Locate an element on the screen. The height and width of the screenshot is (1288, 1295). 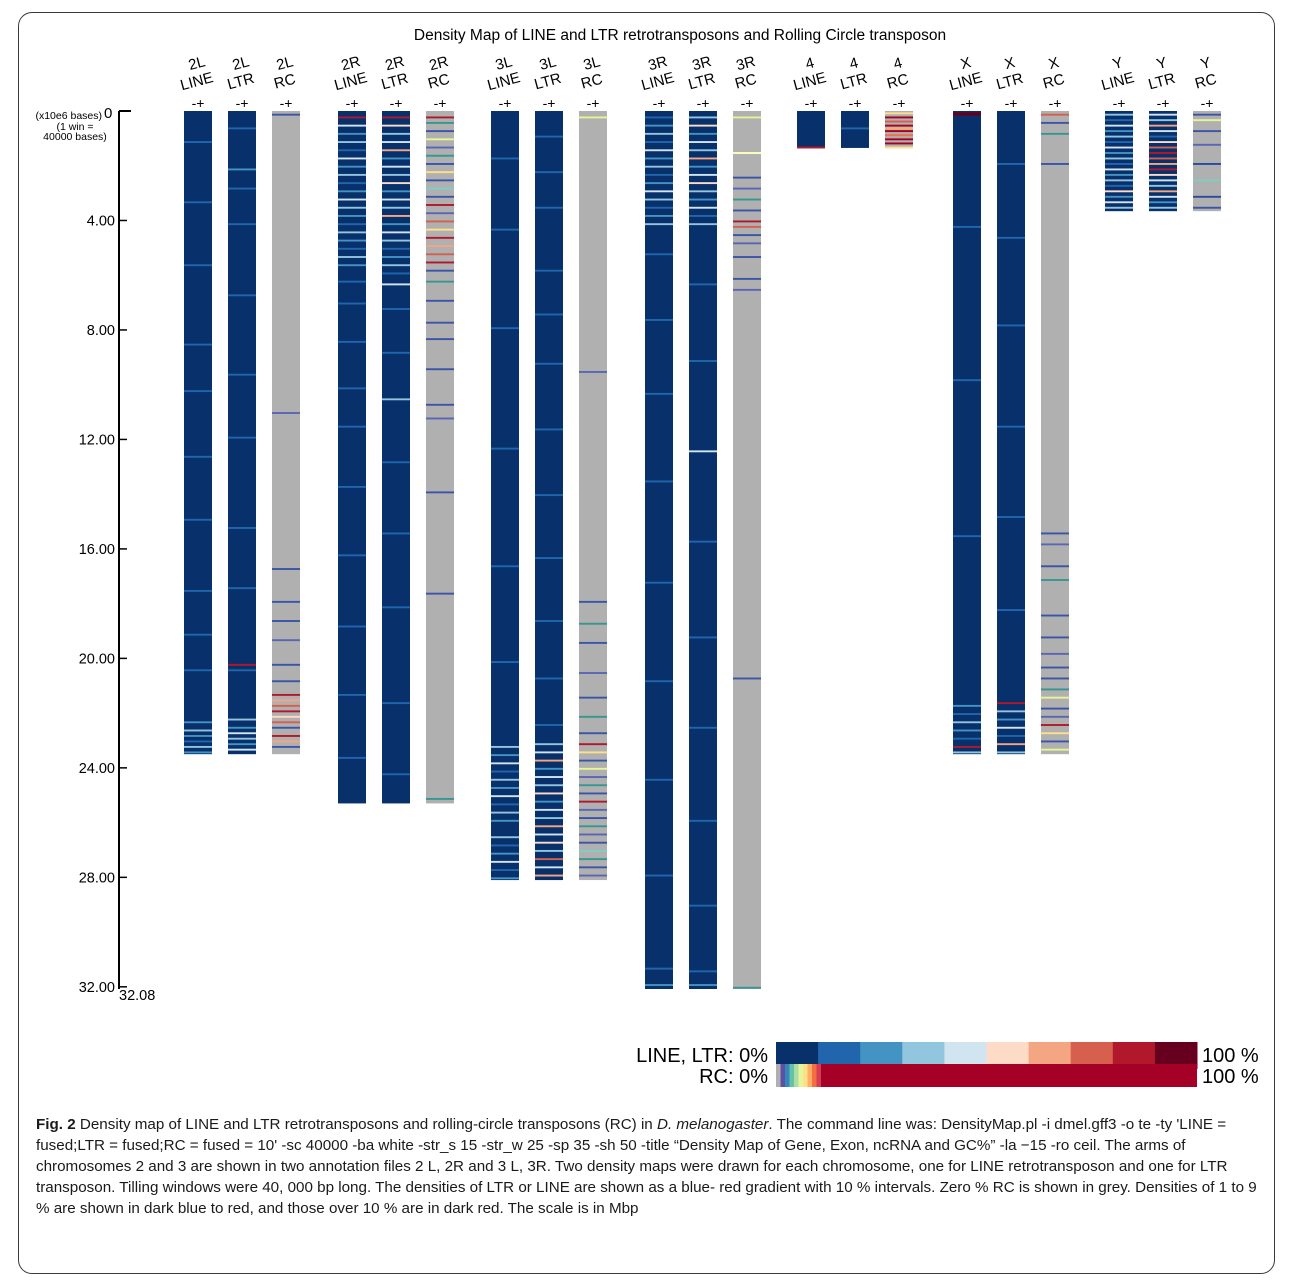
track-chrom-label: X is located at coordinates (966, 63).